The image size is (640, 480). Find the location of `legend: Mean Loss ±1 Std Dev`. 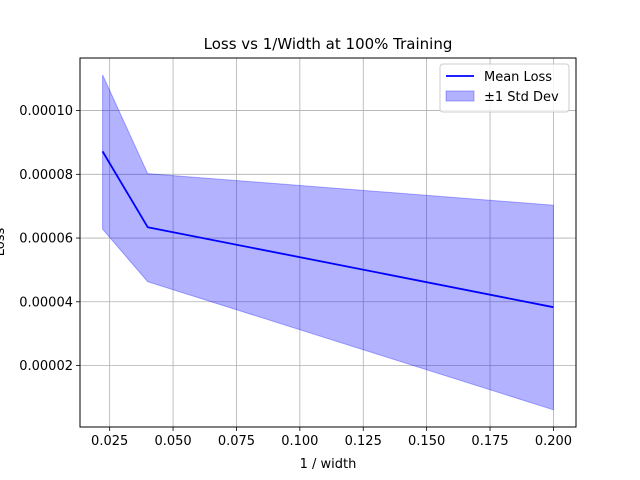

legend: Mean Loss ±1 Std Dev is located at coordinates (504, 88).